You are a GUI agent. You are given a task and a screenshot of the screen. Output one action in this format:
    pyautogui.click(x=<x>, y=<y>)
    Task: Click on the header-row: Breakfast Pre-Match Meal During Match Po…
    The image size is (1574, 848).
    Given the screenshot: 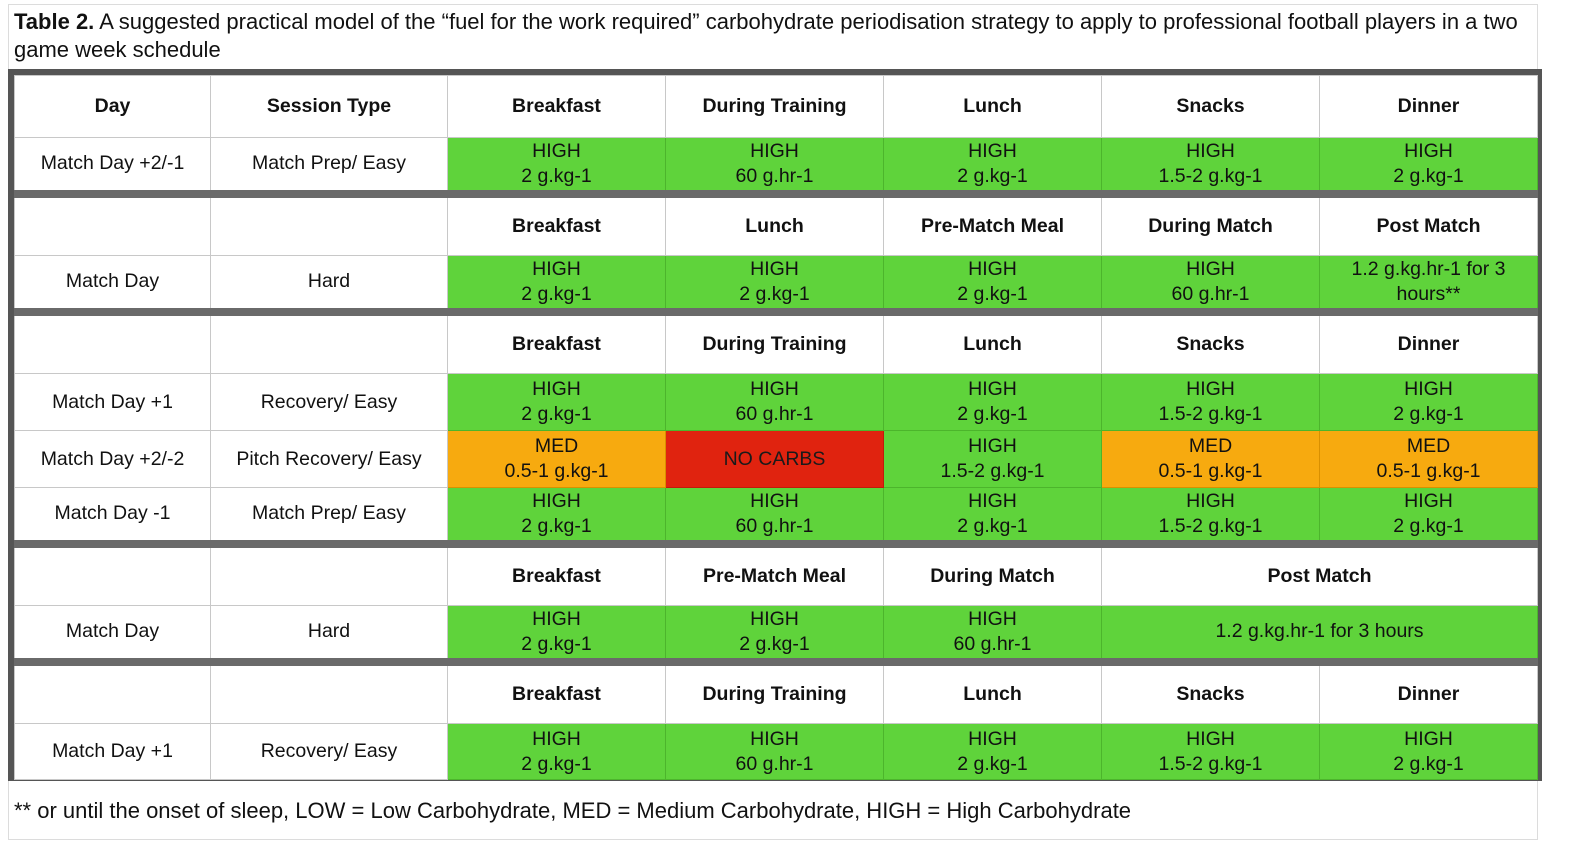 What is the action you would take?
    pyautogui.click(x=776, y=572)
    